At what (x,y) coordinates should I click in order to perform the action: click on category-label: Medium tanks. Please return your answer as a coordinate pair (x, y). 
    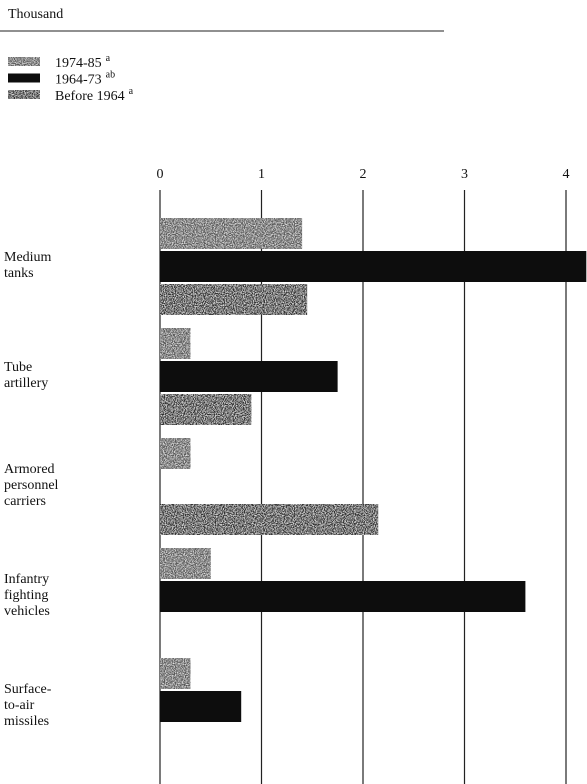
    Looking at the image, I should click on (28, 265).